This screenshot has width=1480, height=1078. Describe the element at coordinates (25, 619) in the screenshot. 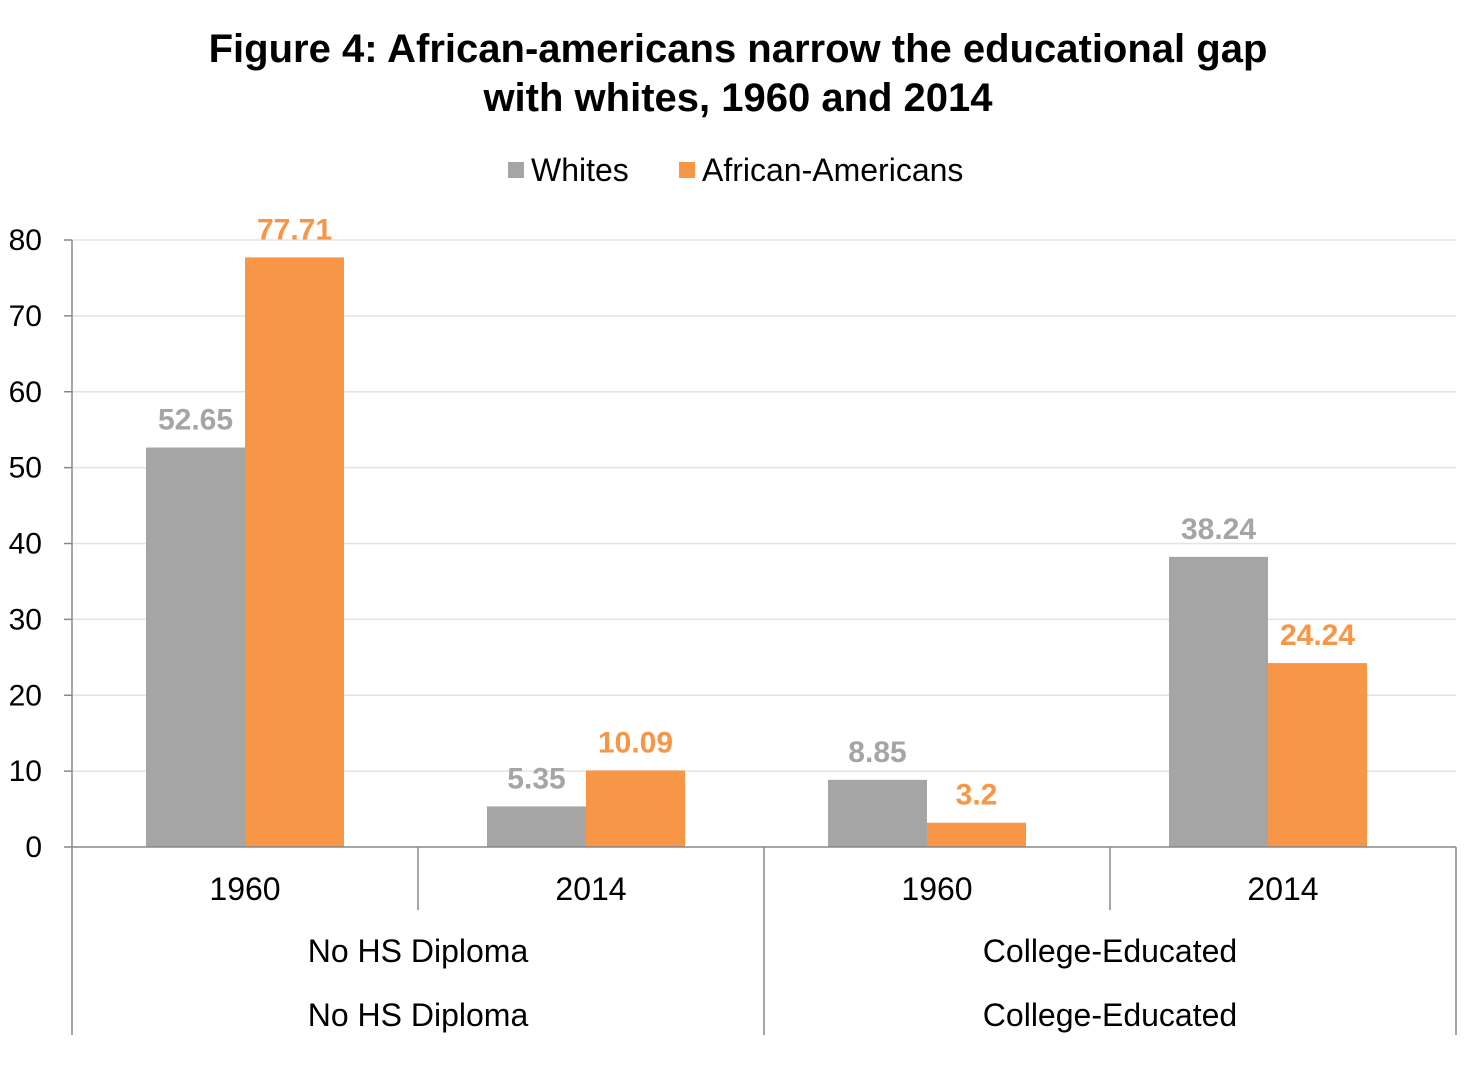

I see `y-tick-label: 30` at that location.